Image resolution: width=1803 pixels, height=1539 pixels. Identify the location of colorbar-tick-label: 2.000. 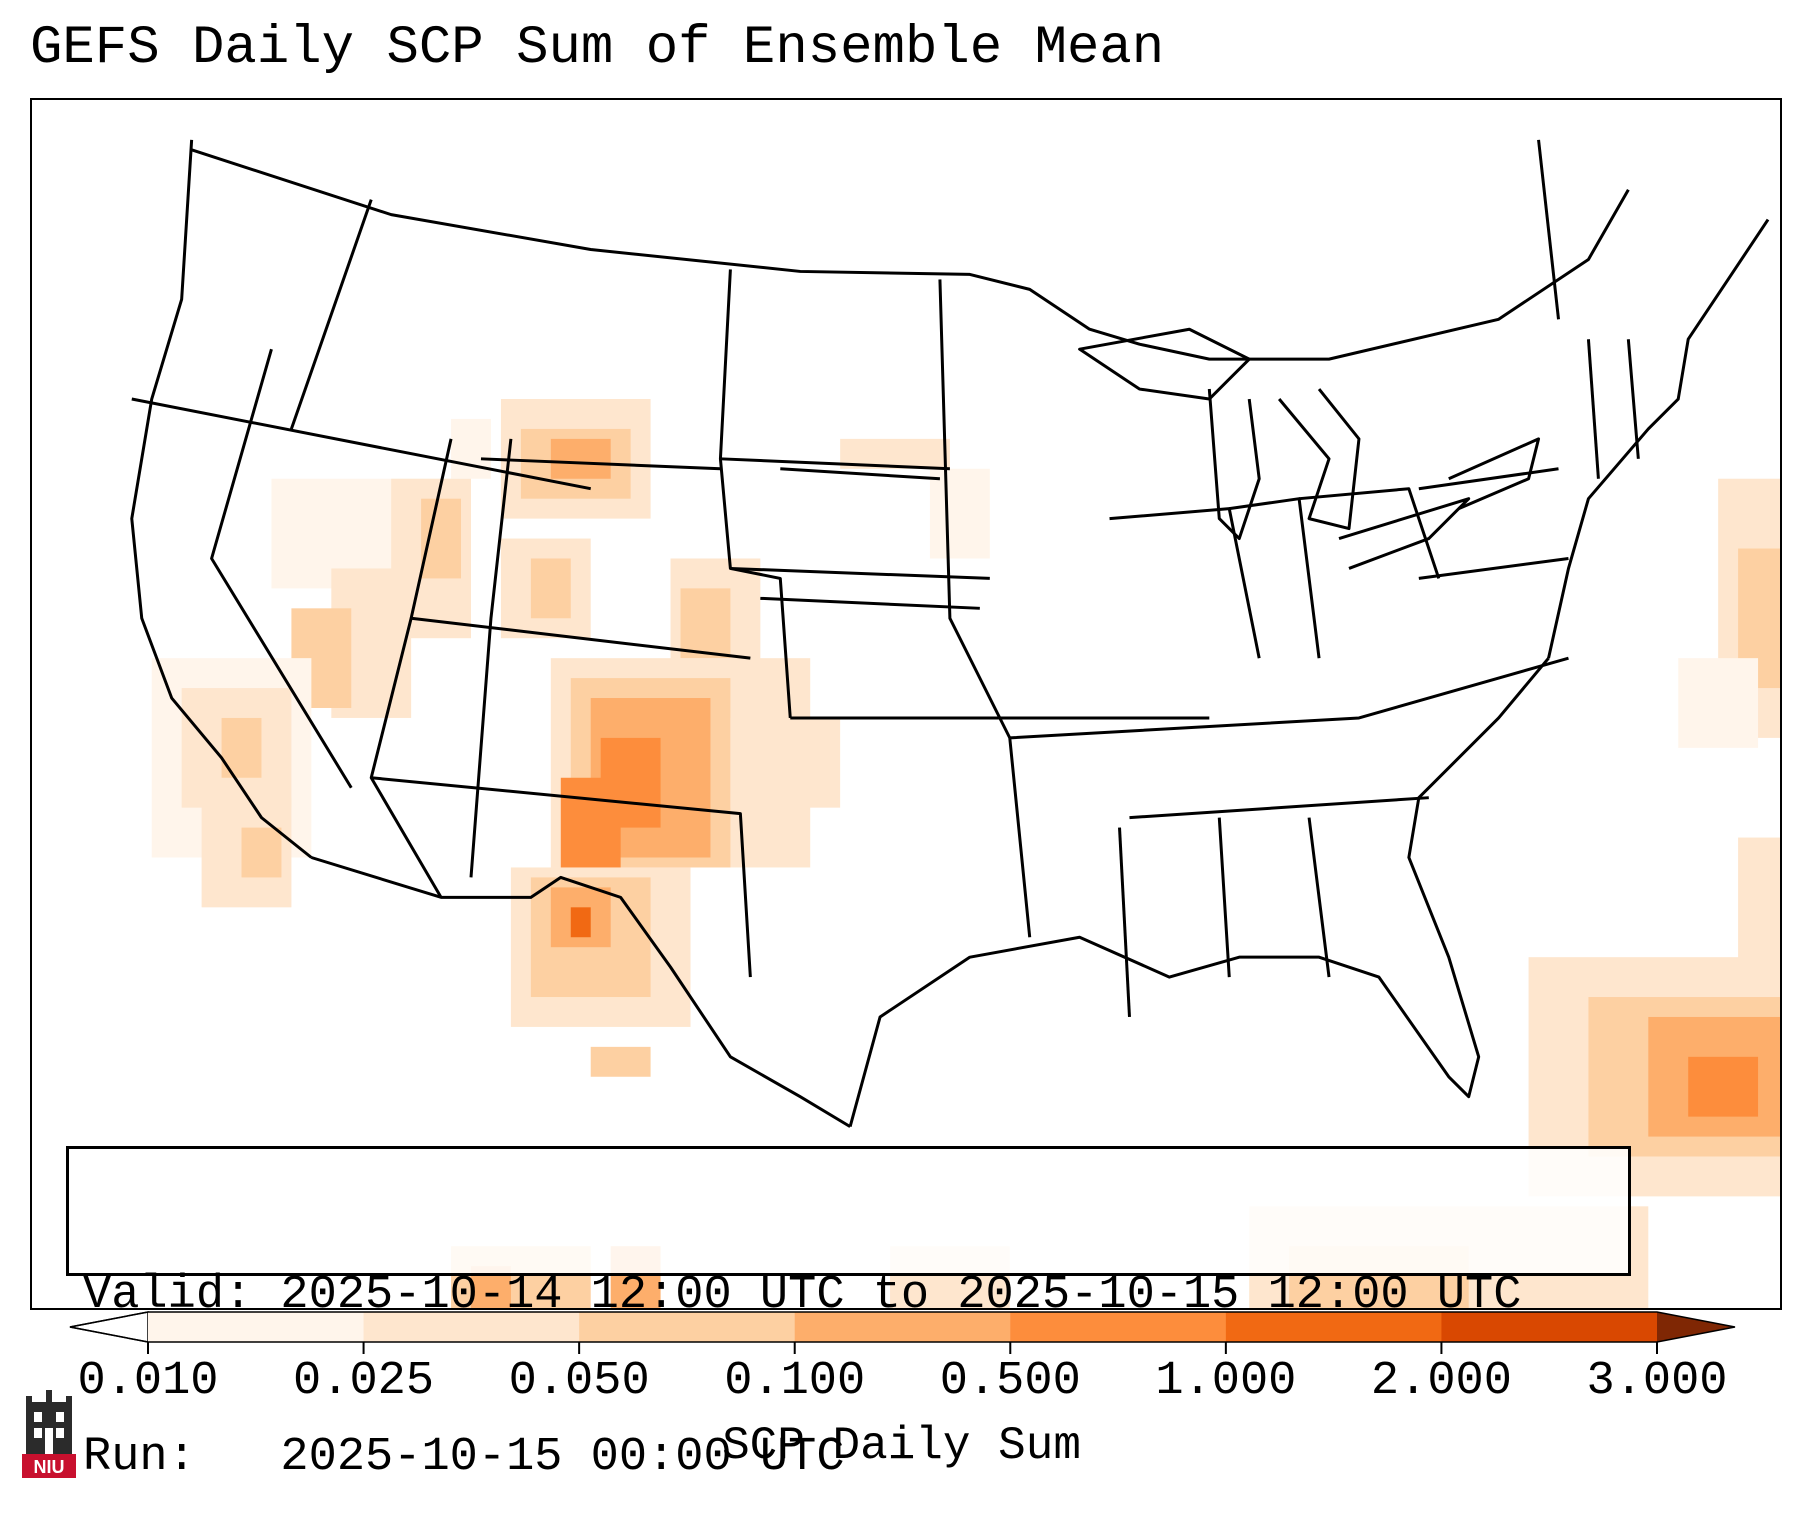
(1441, 1381).